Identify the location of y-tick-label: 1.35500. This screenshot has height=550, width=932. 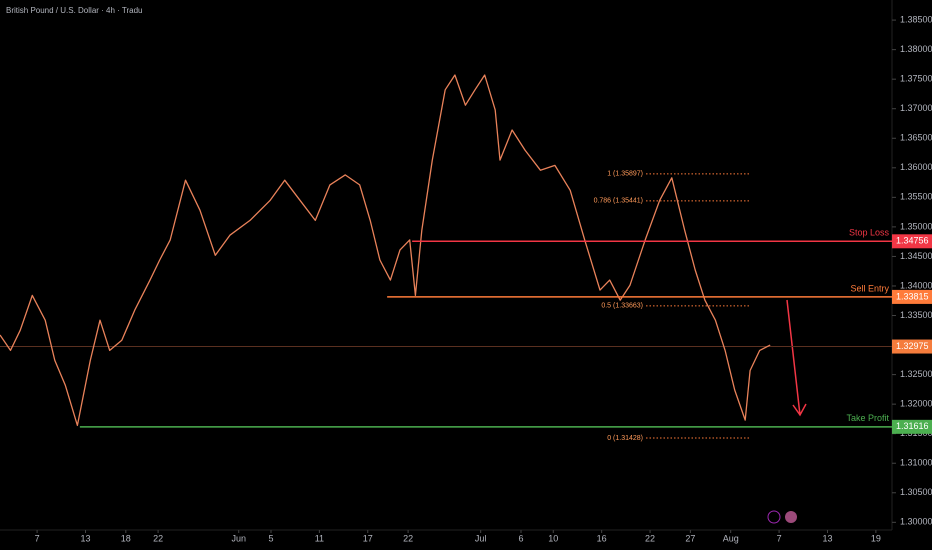
(916, 197).